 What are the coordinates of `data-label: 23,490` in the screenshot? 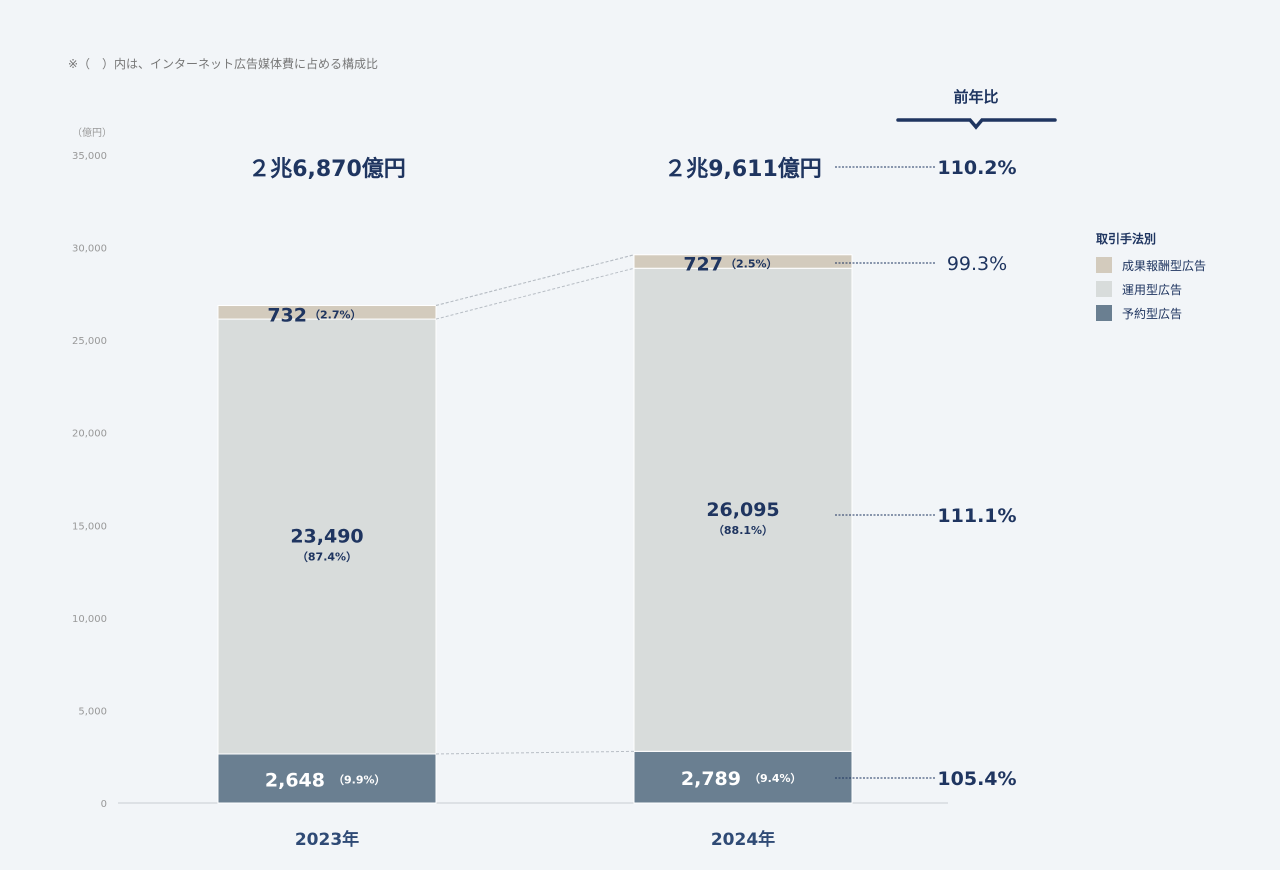 It's located at (326, 537).